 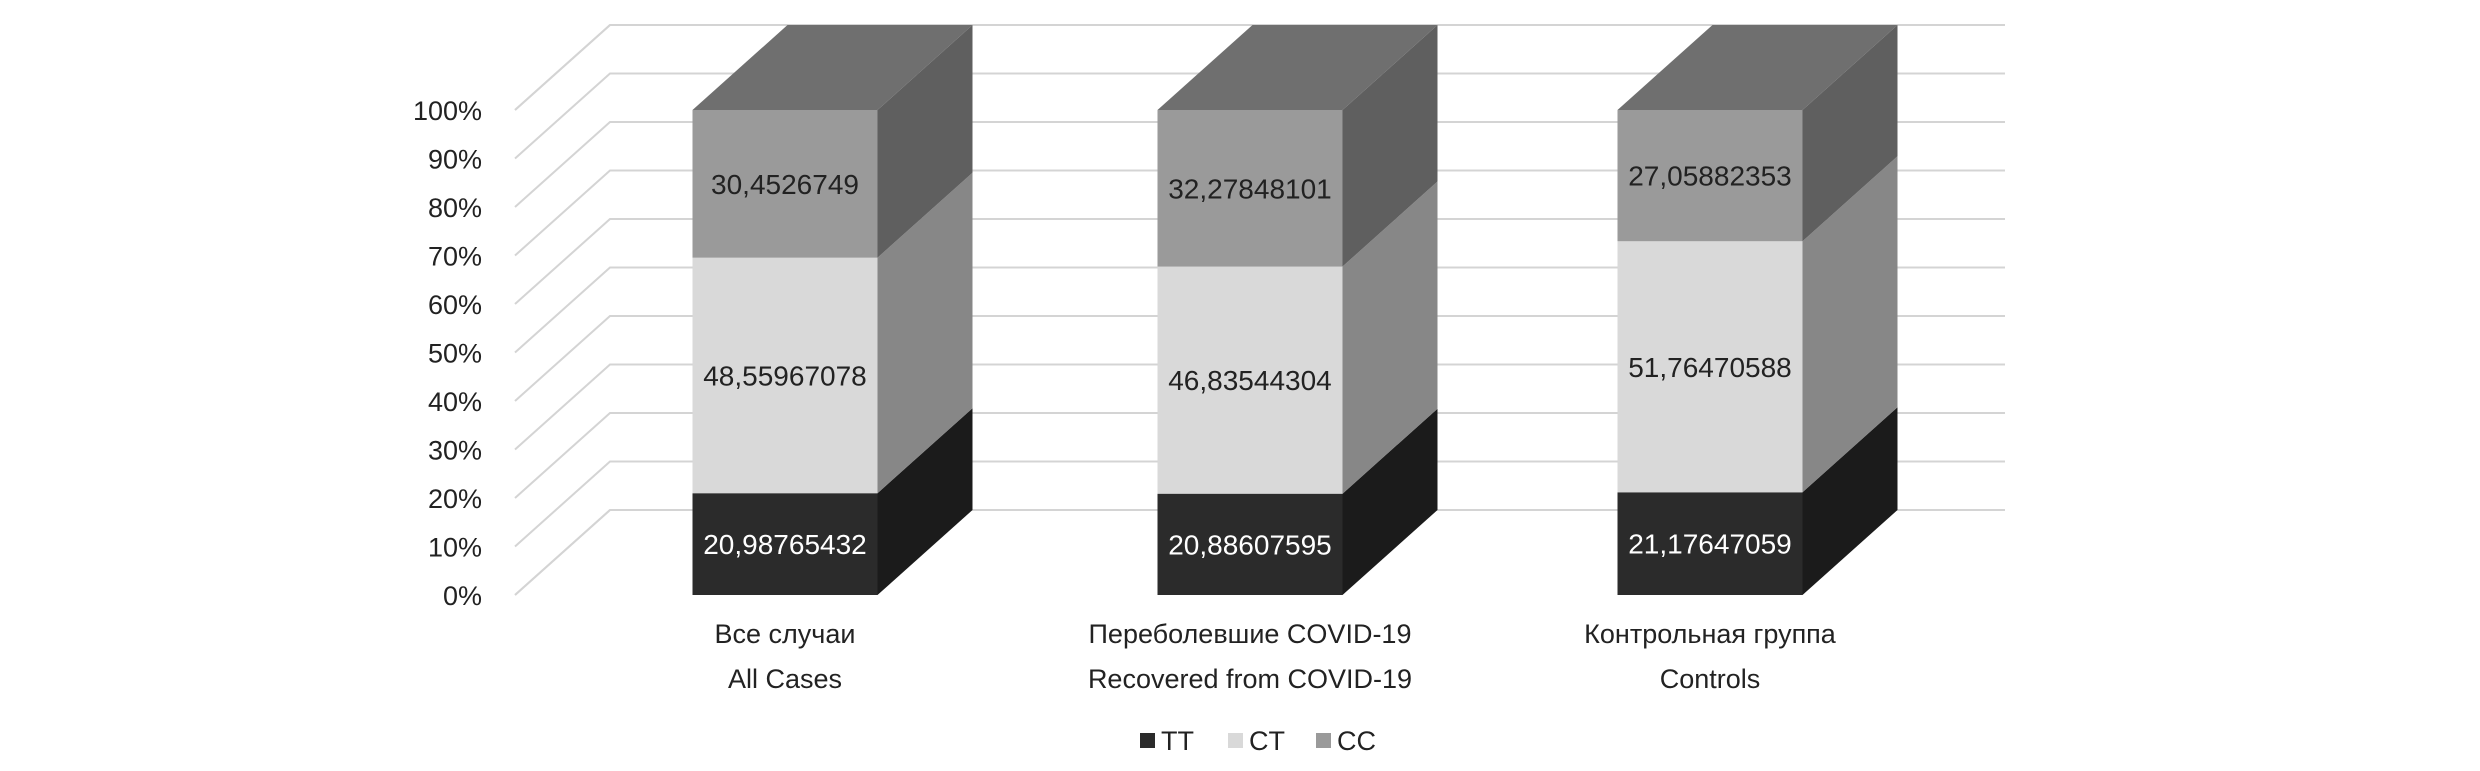 I want to click on y-tick-label: 50%, so click(x=455, y=354).